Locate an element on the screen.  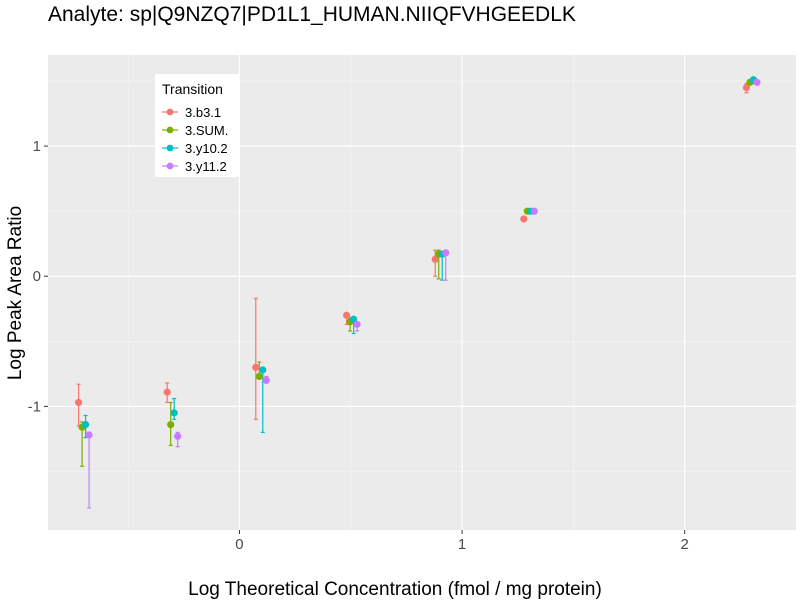
legend: Transition 3.b3.1 3.SUM. 3.y10.2 3.y11.2 is located at coordinates (197, 125).